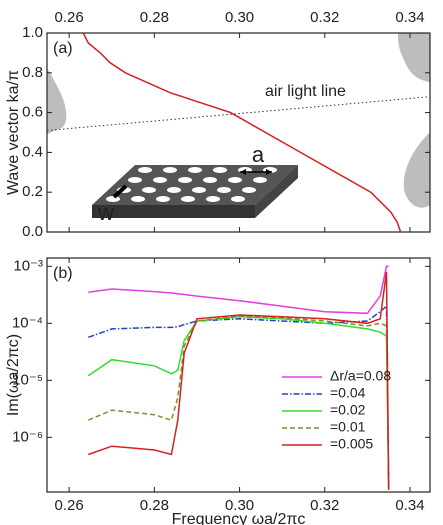 The image size is (443, 525). Describe the element at coordinates (63, 273) in the screenshot. I see `panel-label: (b)` at that location.